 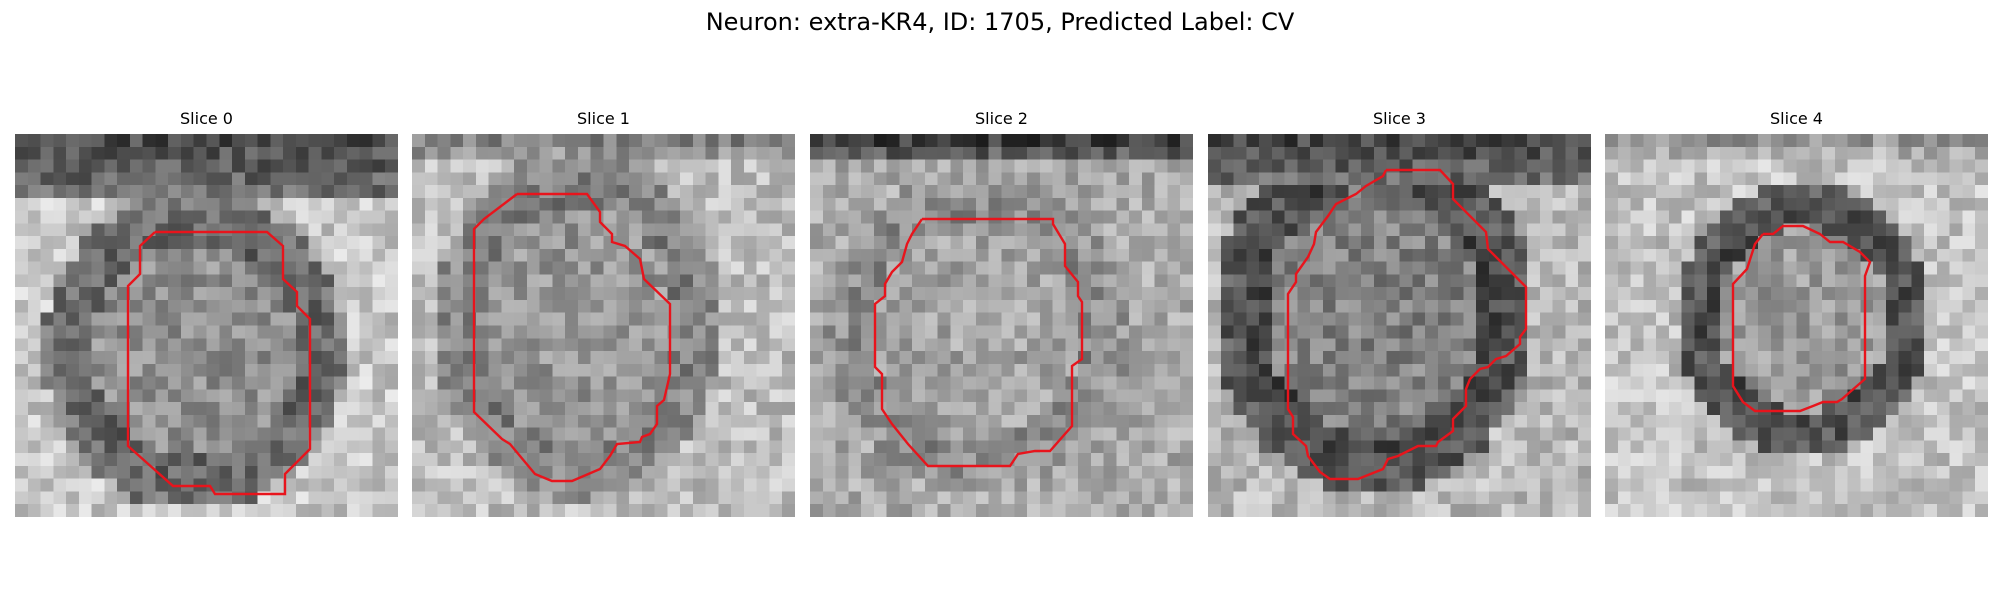 What do you see at coordinates (1796, 118) in the screenshot?
I see `slice-title-4: Slice 4` at bounding box center [1796, 118].